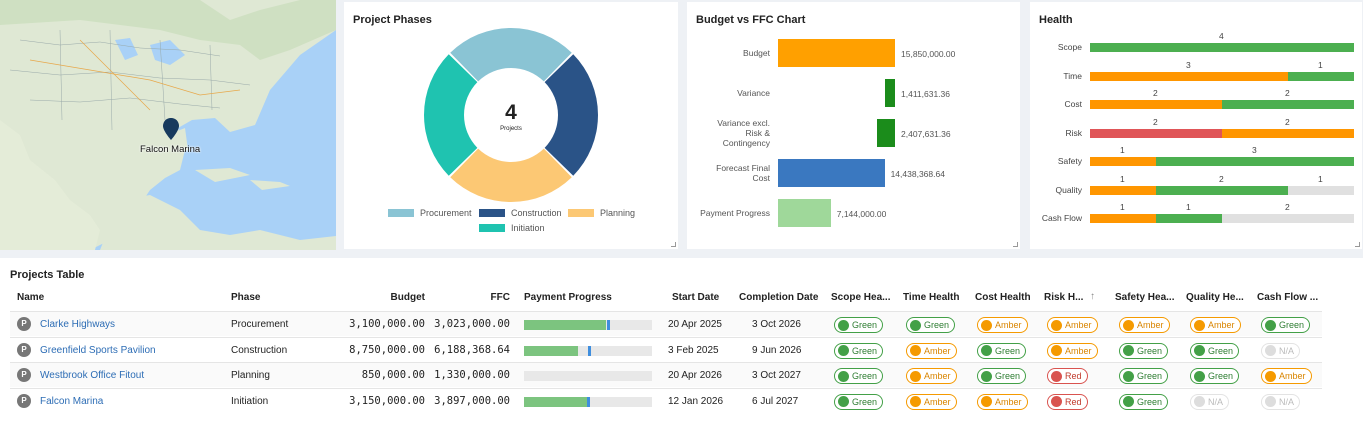  I want to click on completion-date-cell: 9 Jun 2026, so click(777, 350).